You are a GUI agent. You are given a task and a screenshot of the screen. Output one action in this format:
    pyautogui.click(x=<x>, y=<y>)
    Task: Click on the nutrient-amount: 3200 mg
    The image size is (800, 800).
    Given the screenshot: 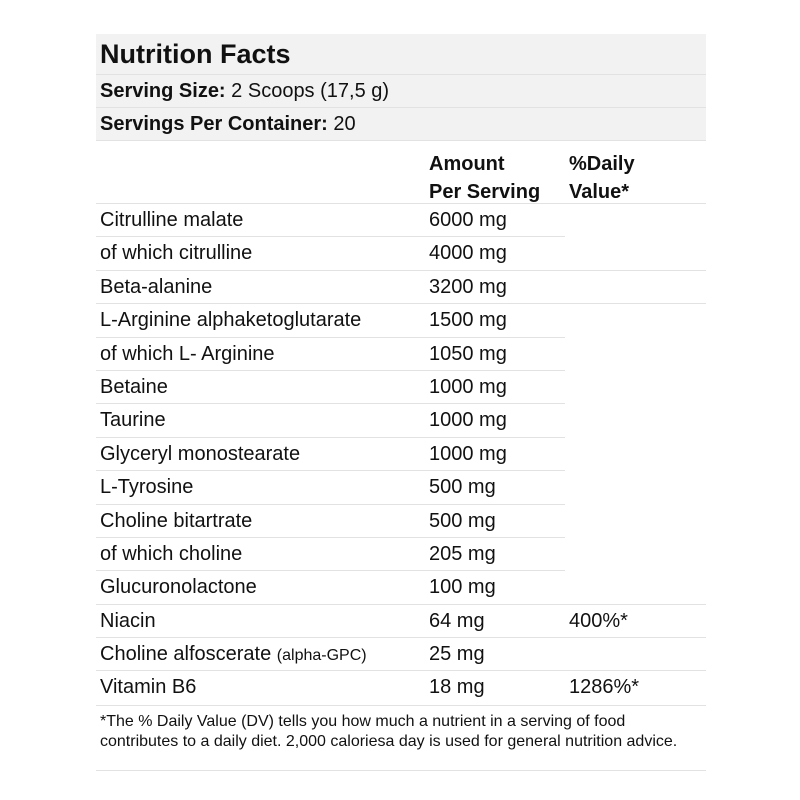 What is the action you would take?
    pyautogui.click(x=468, y=286)
    